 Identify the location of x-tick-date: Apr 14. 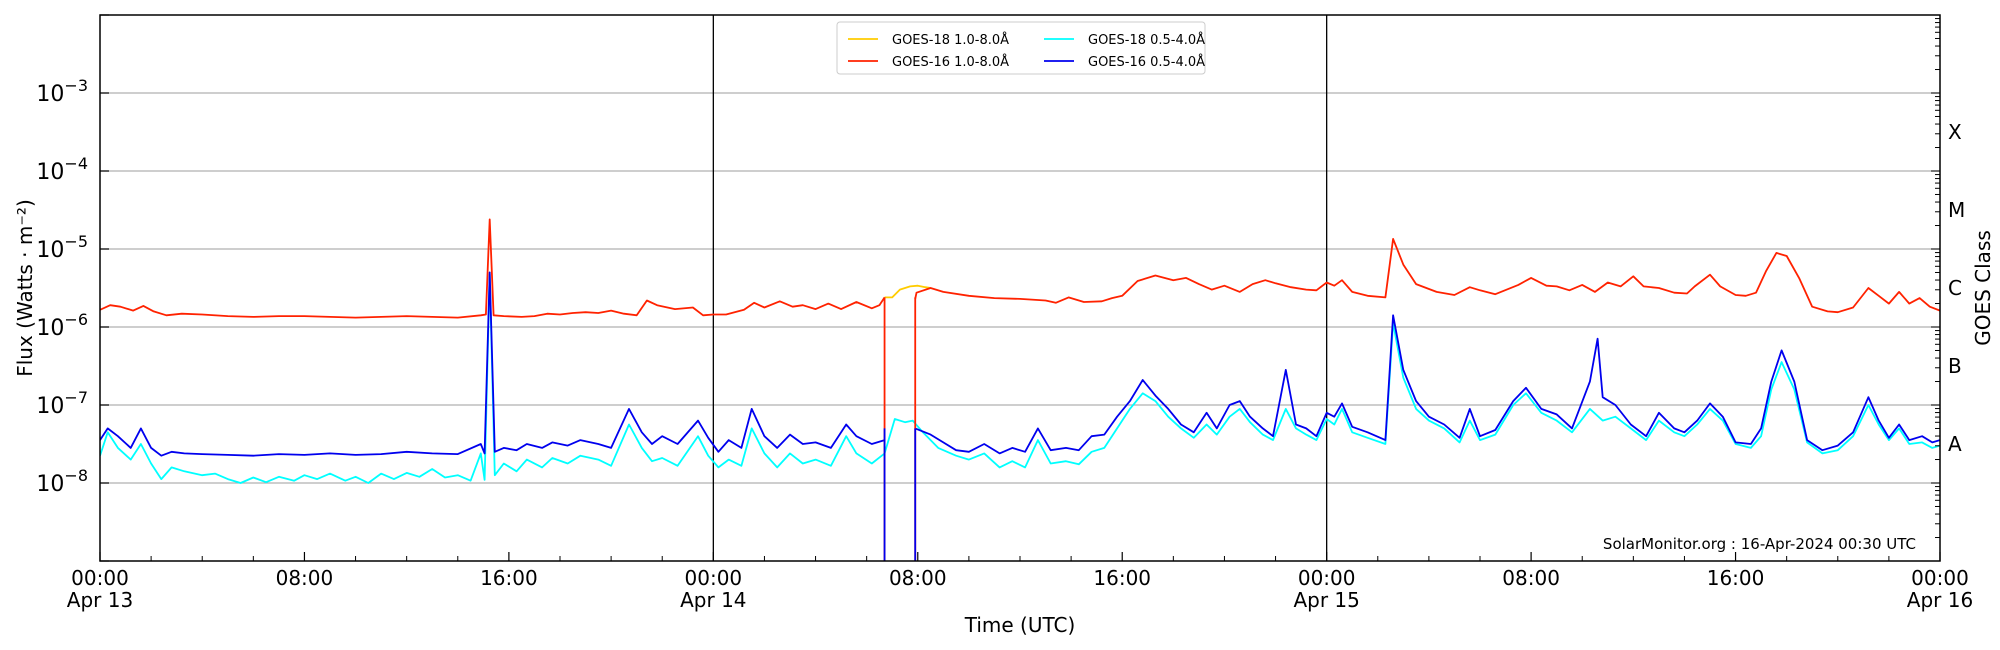
(713, 600).